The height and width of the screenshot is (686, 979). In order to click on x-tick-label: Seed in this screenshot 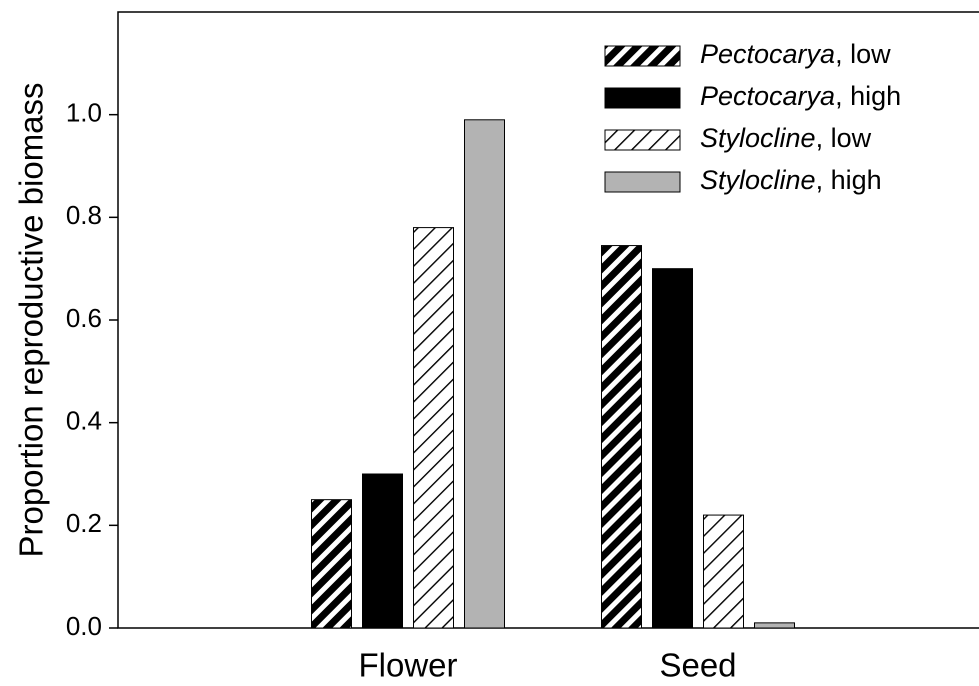, I will do `click(697, 665)`.